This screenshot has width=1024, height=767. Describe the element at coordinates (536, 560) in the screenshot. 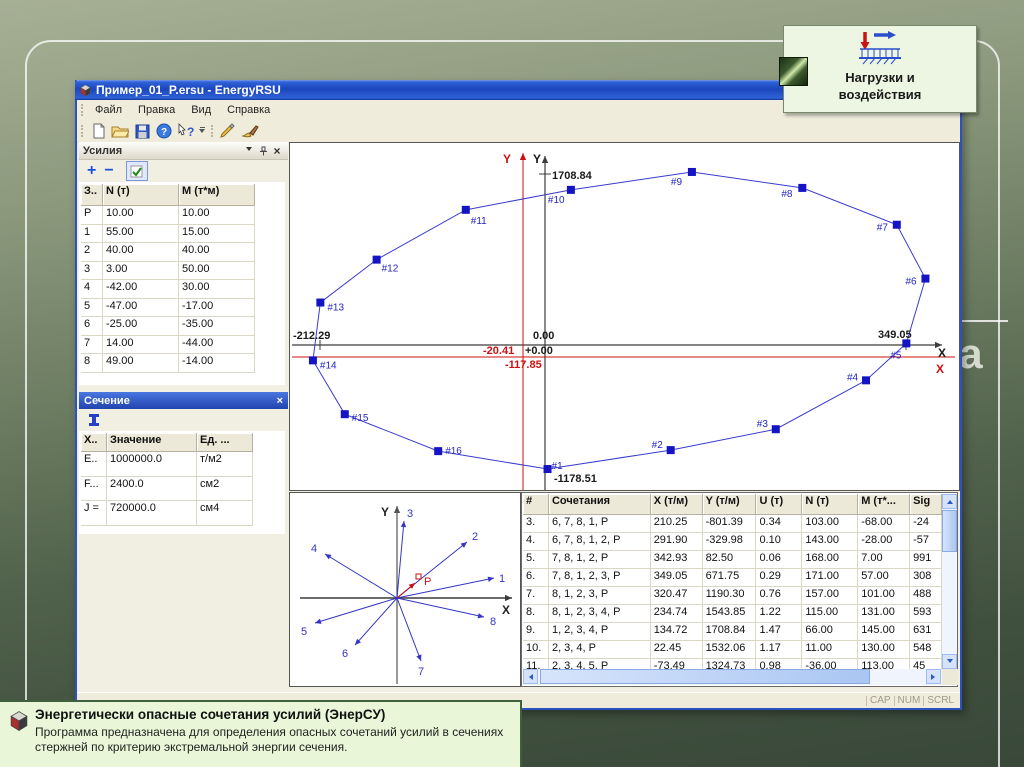

I see `combinations-table-cell: 5.` at that location.